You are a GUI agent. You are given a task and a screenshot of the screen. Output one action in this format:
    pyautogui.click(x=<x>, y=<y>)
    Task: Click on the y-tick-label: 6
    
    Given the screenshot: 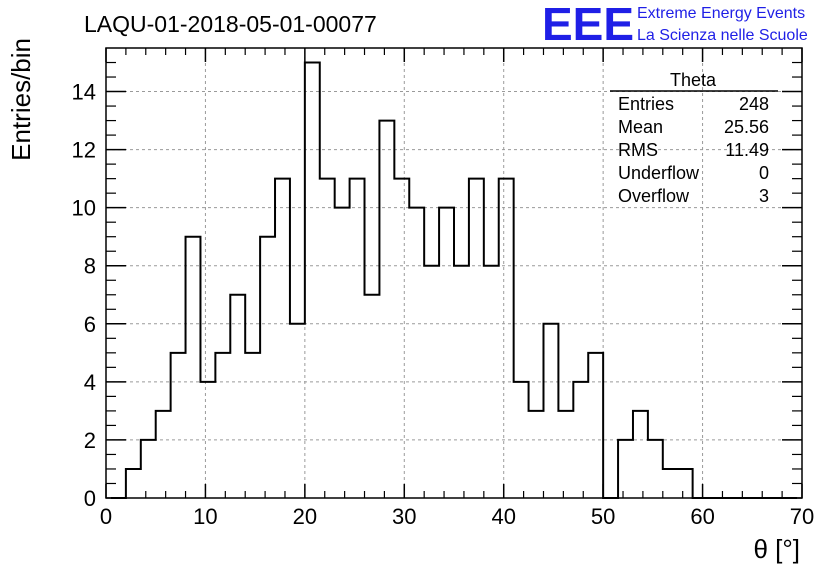 What is the action you would take?
    pyautogui.click(x=90, y=324)
    